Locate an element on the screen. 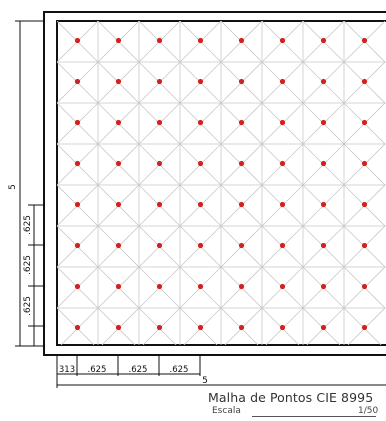  left-dimensions is located at coordinates (29, 183).